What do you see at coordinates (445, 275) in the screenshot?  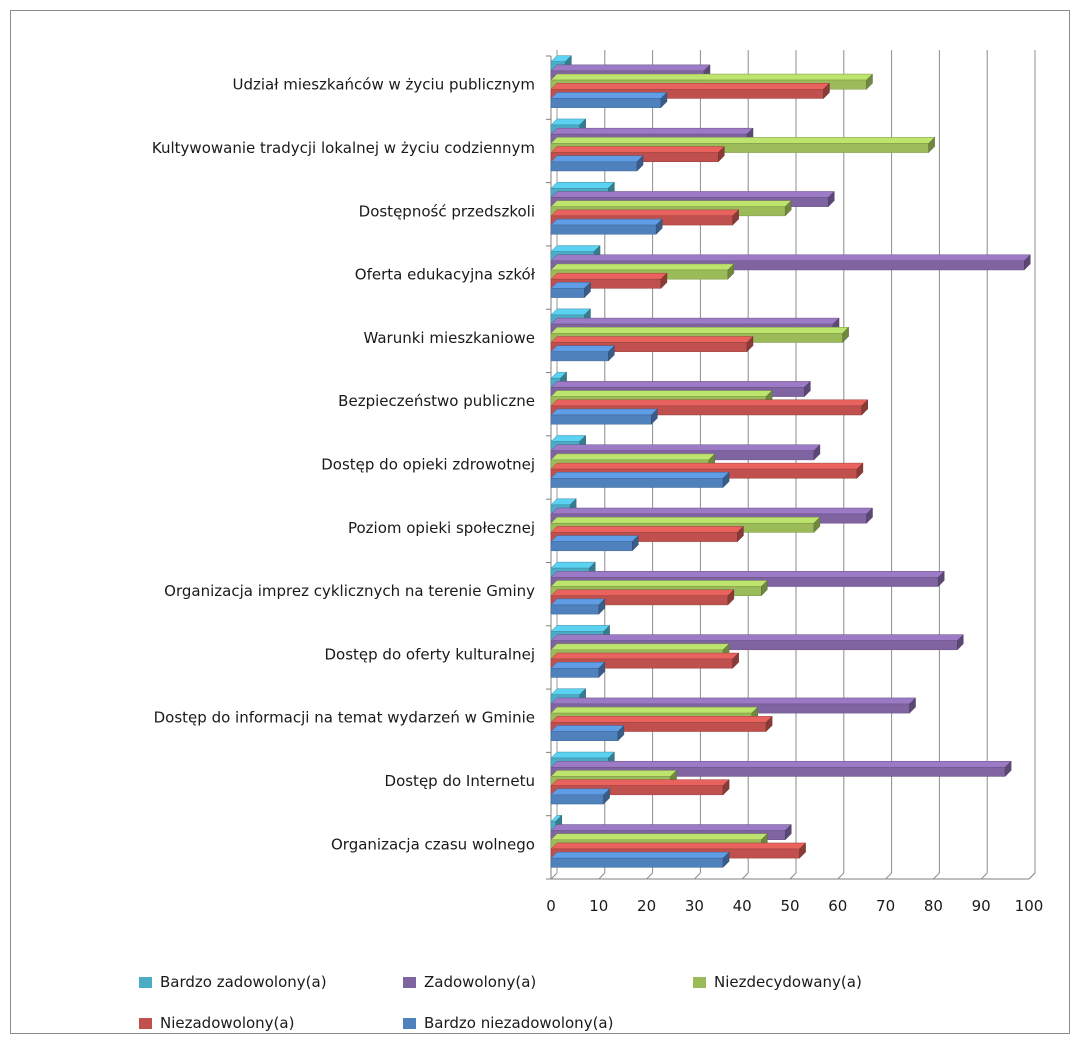 I see `category-label: Oferta edukacyjna szkół` at bounding box center [445, 275].